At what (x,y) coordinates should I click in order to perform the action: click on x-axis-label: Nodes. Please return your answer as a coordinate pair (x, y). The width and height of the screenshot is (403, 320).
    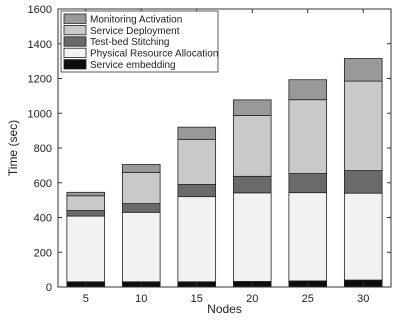
    Looking at the image, I should click on (224, 309).